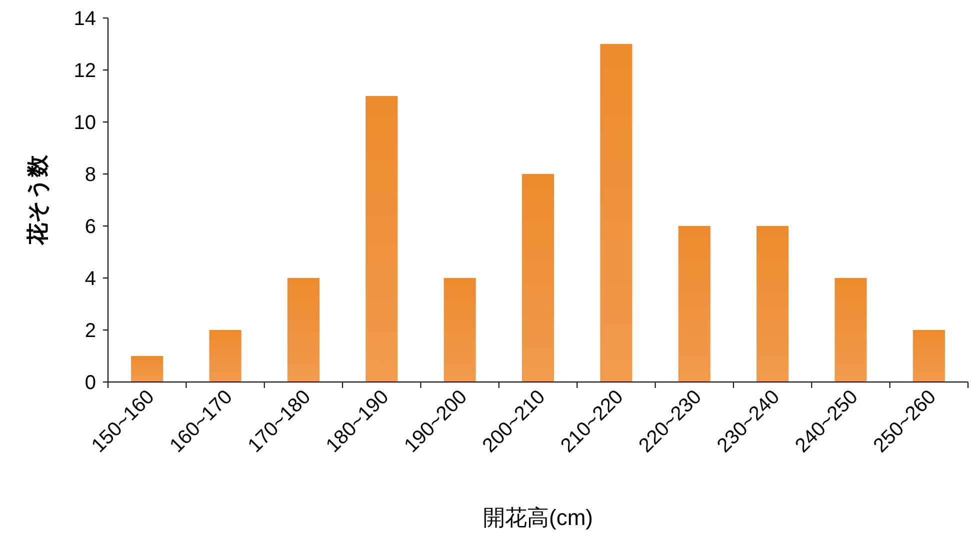 The width and height of the screenshot is (971, 533). I want to click on y-tick-label: 6, so click(90, 227).